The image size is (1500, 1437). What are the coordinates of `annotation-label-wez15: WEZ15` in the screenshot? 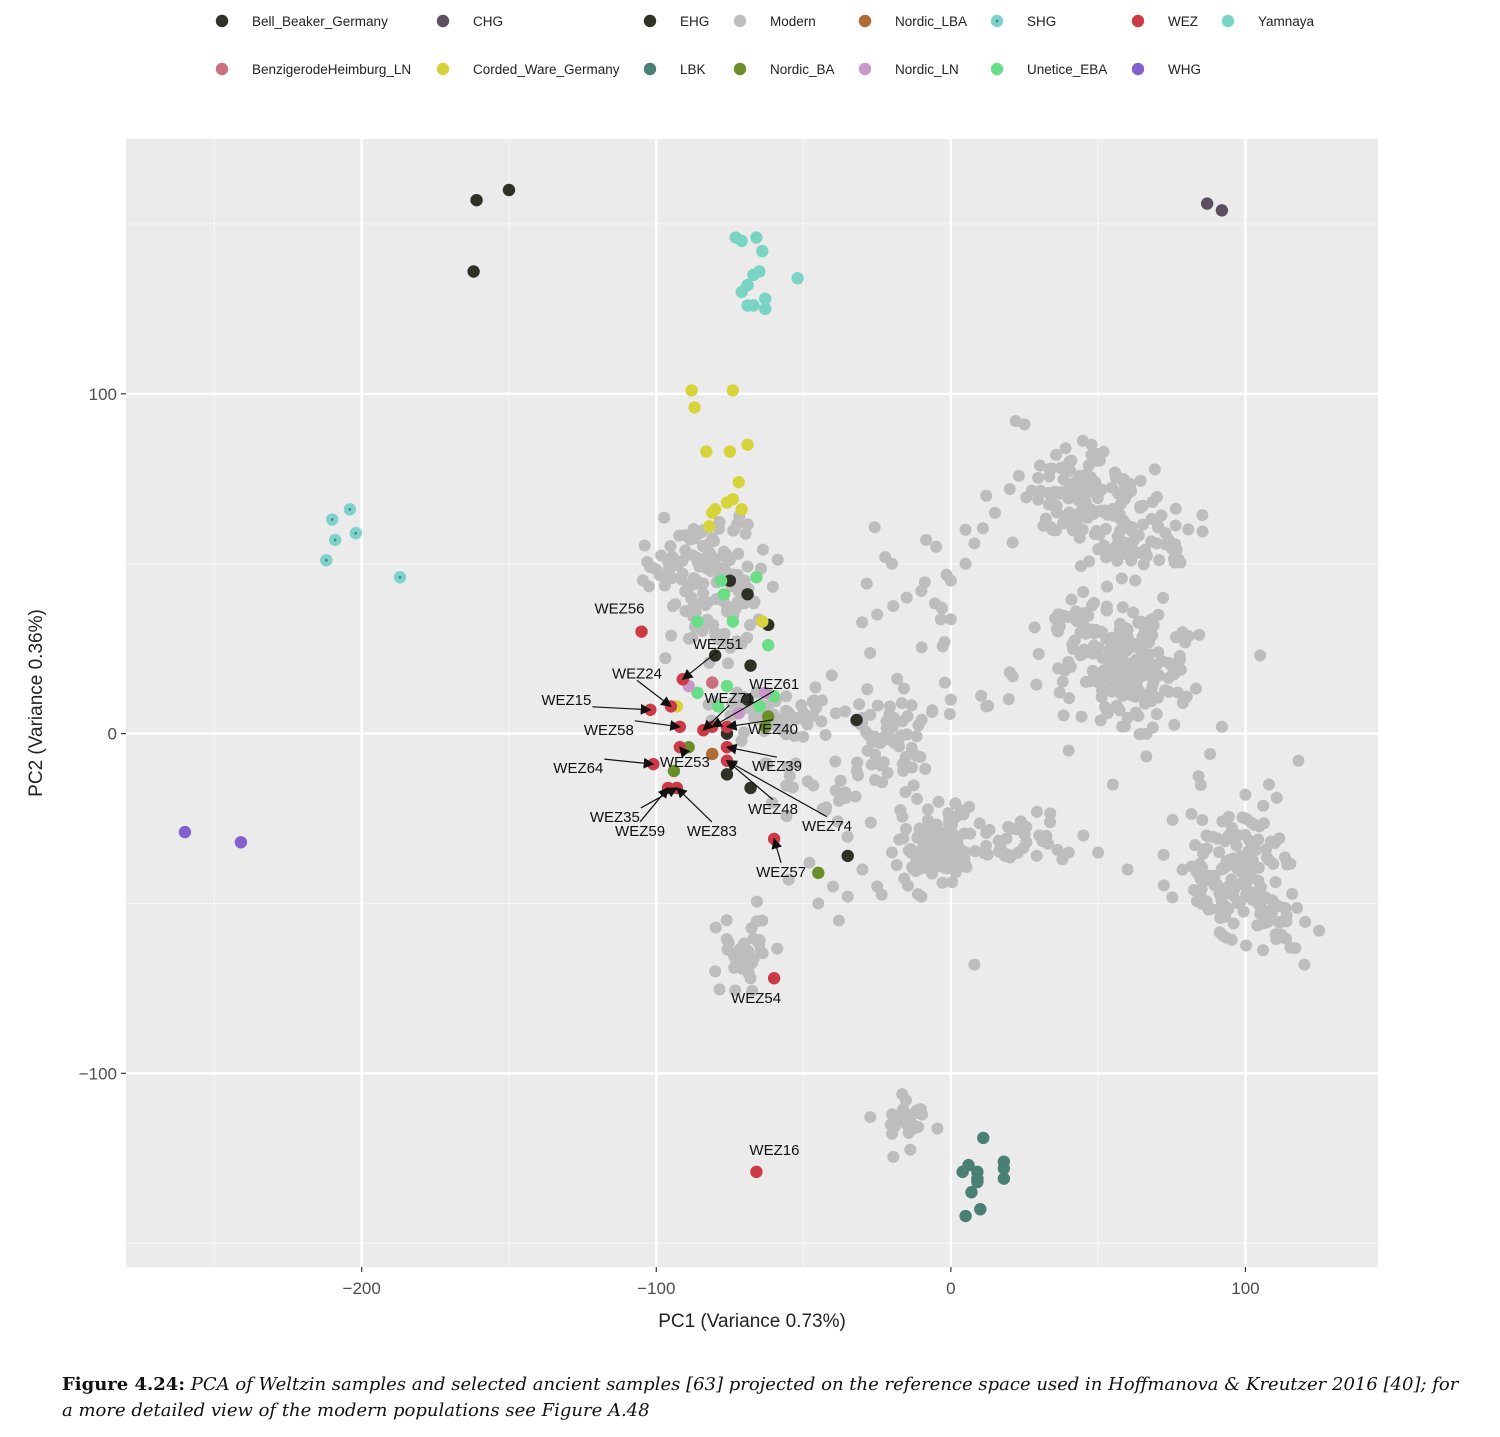 It's located at (566, 700).